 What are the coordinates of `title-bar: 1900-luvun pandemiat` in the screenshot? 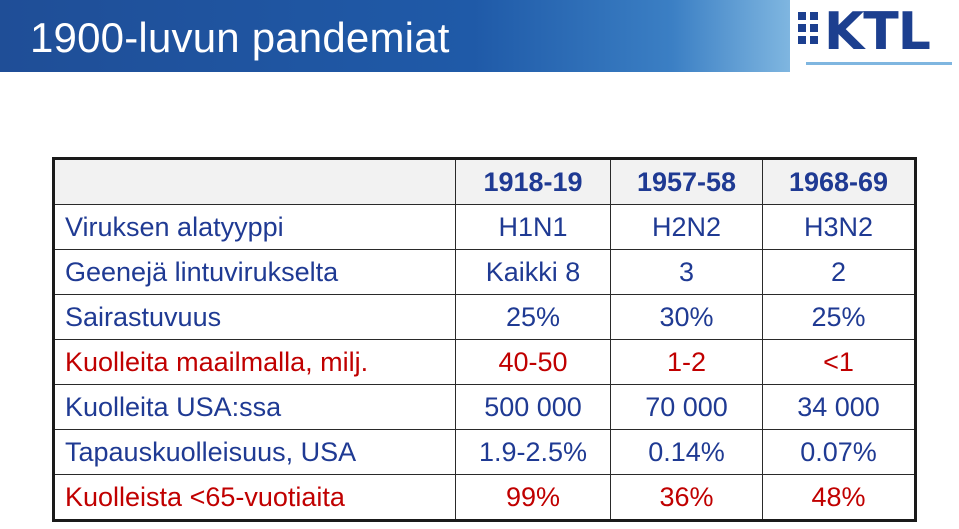 It's located at (395, 36).